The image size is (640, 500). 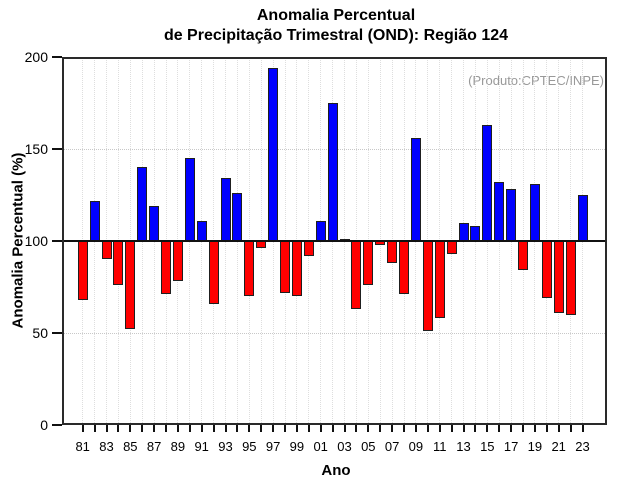 I want to click on x-tick-label-2005: 05, so click(x=368, y=446).